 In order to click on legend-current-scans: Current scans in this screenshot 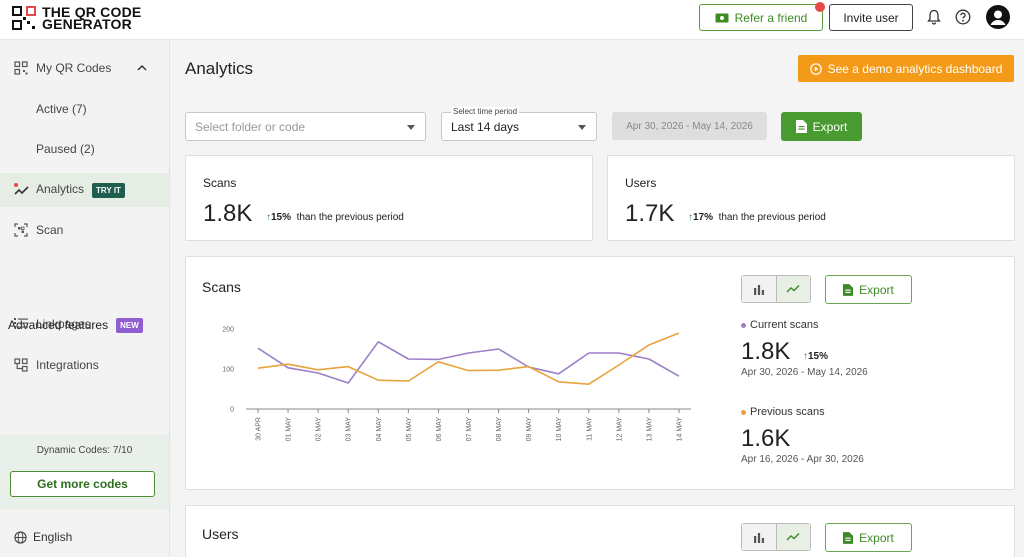, I will do `click(779, 325)`.